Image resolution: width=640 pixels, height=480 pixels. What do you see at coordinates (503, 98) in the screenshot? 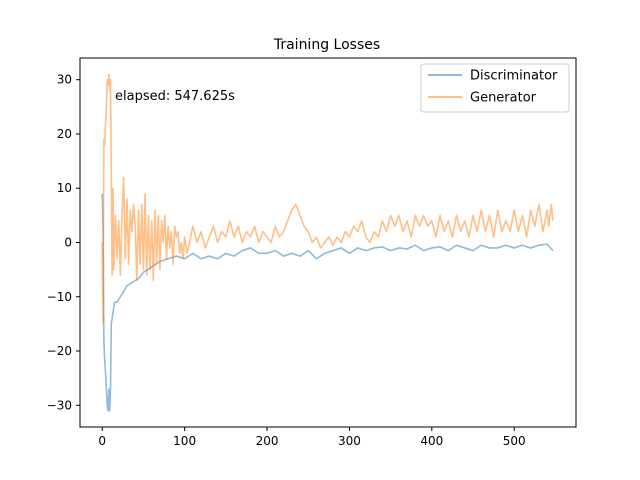
I see `legend-label-generator: Generator` at bounding box center [503, 98].